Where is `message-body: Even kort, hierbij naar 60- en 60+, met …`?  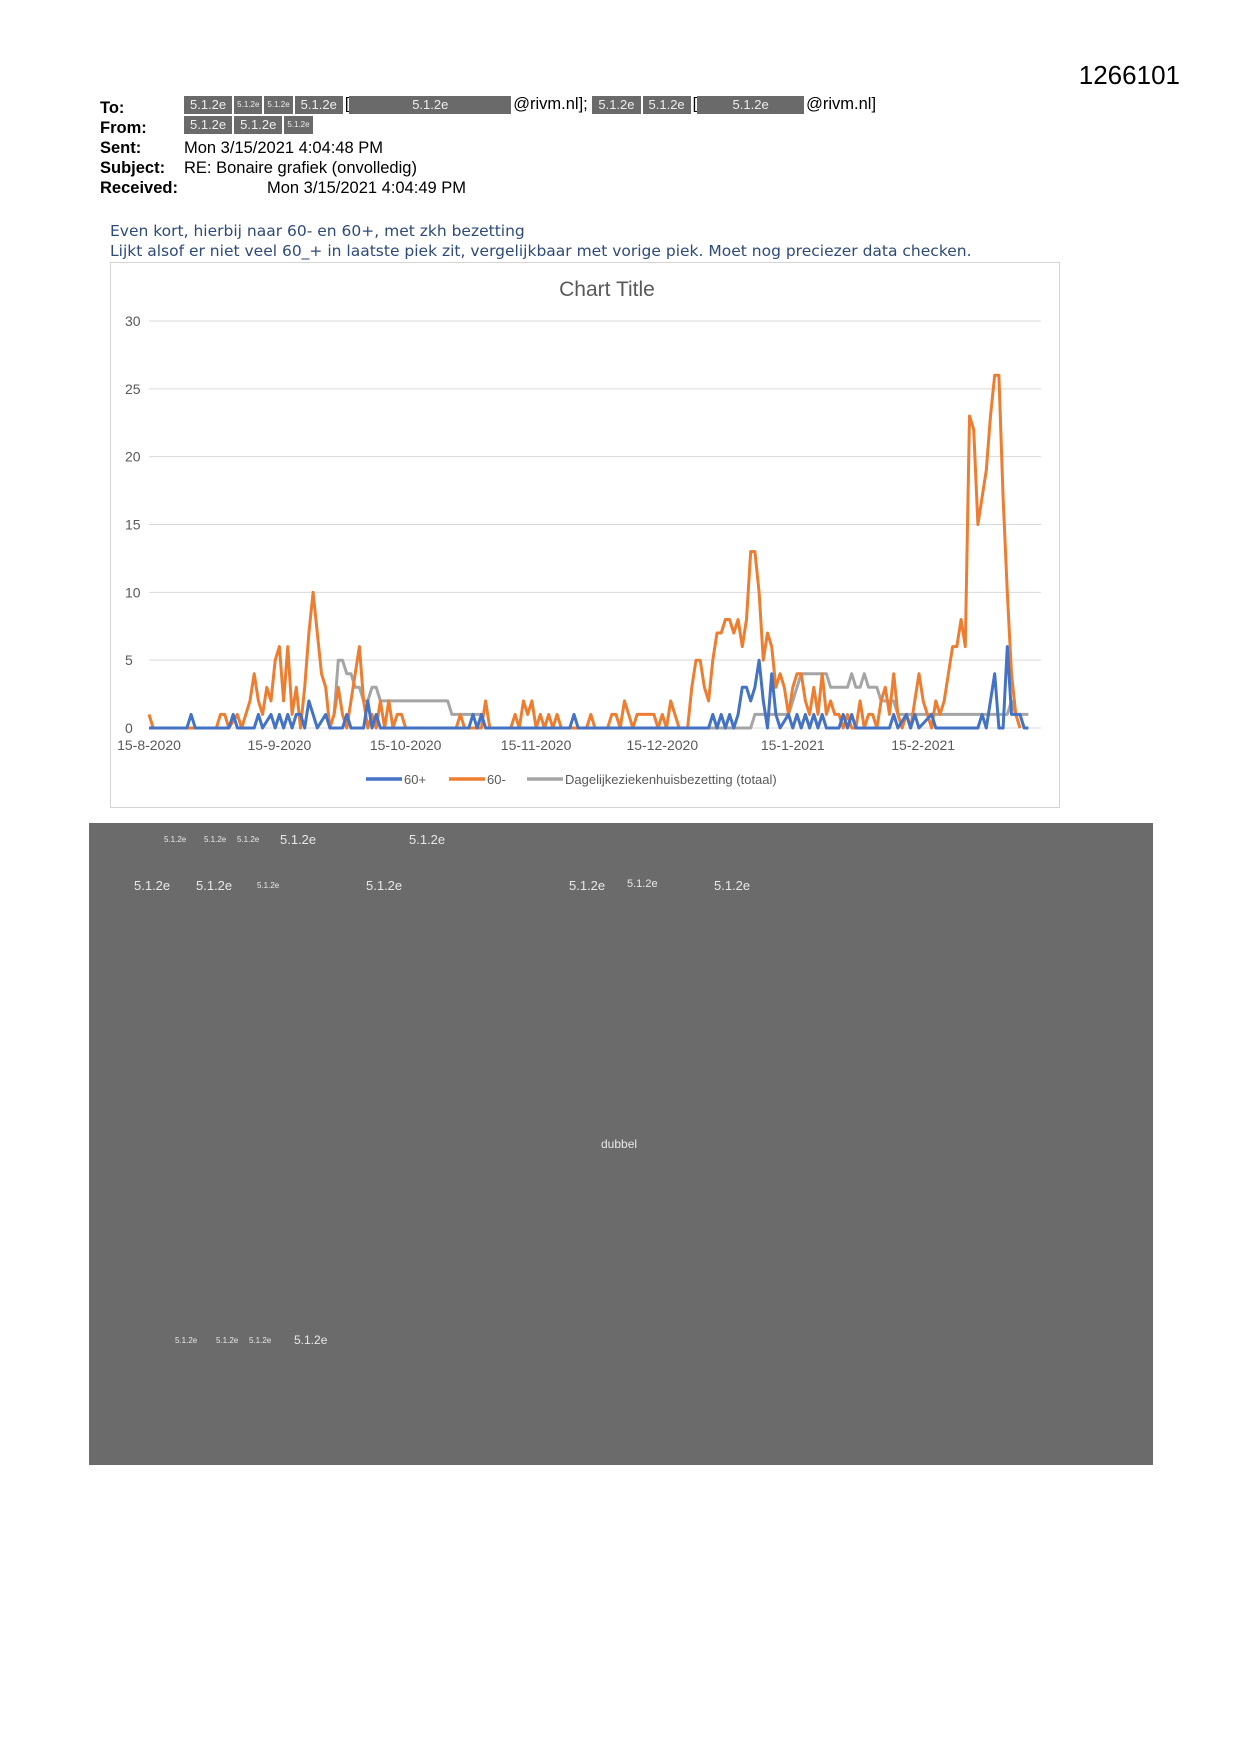
message-body: Even kort, hierbij naar 60- en 60+, met … is located at coordinates (541, 241).